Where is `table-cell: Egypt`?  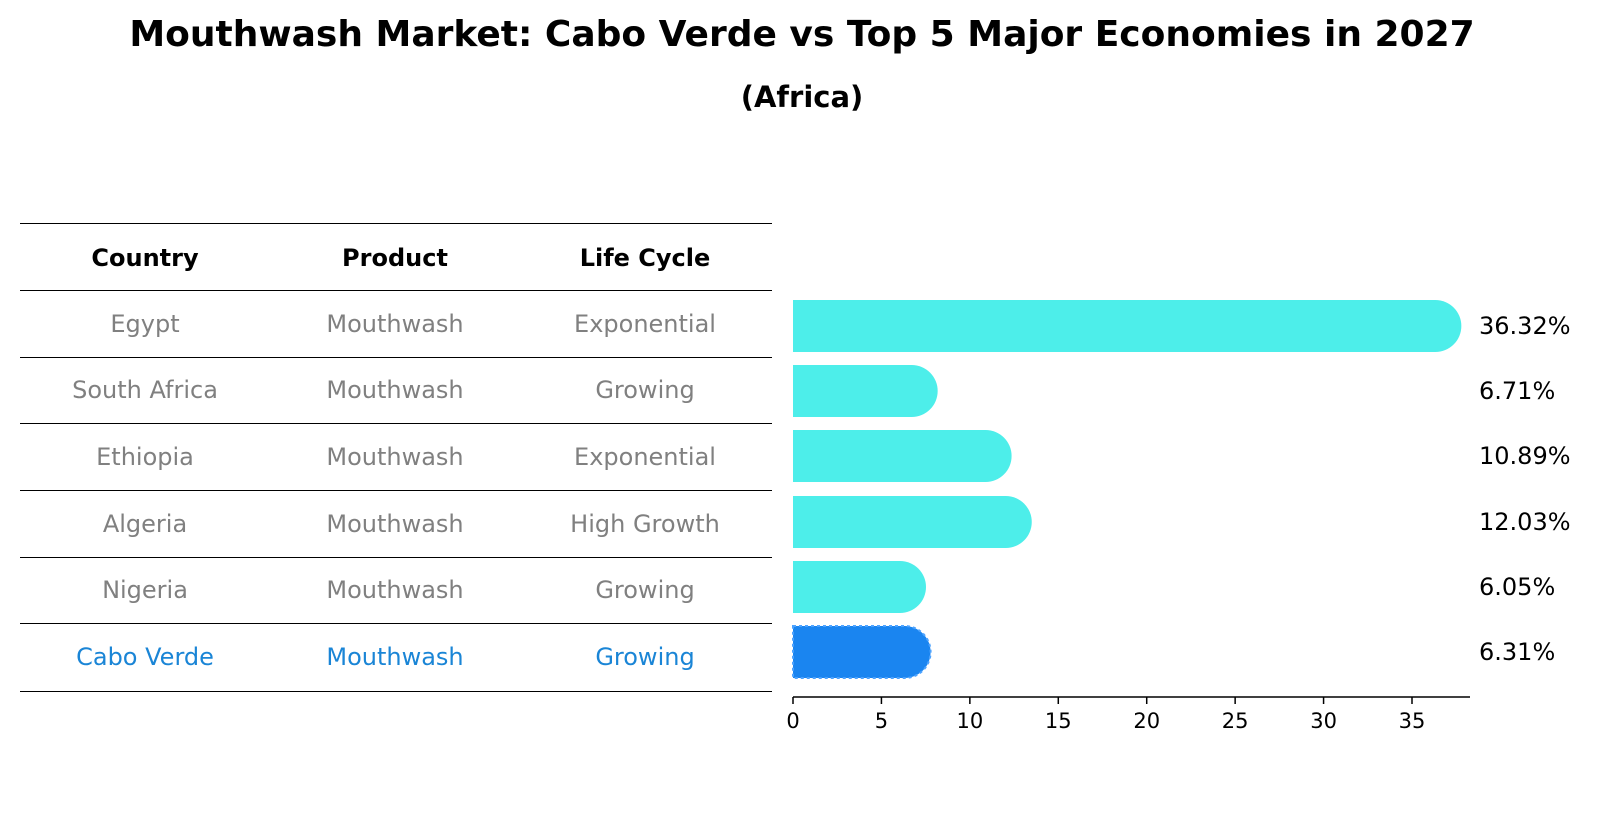
table-cell: Egypt is located at coordinates (145, 324).